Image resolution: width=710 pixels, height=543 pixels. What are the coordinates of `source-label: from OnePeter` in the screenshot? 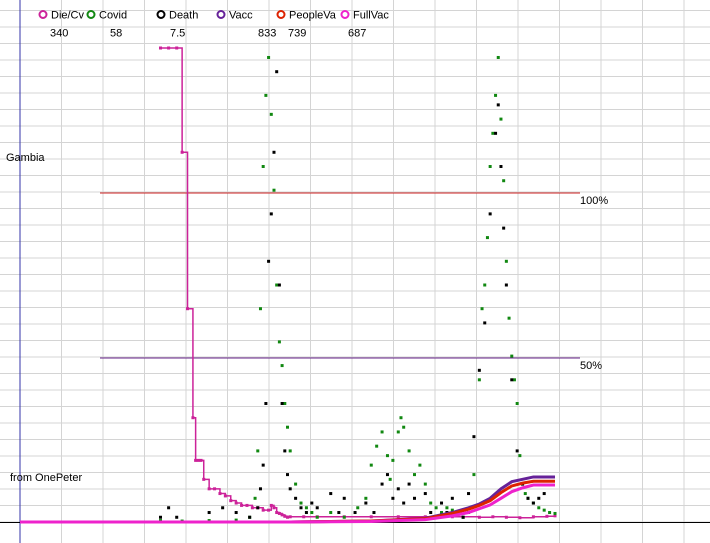 It's located at (46, 478).